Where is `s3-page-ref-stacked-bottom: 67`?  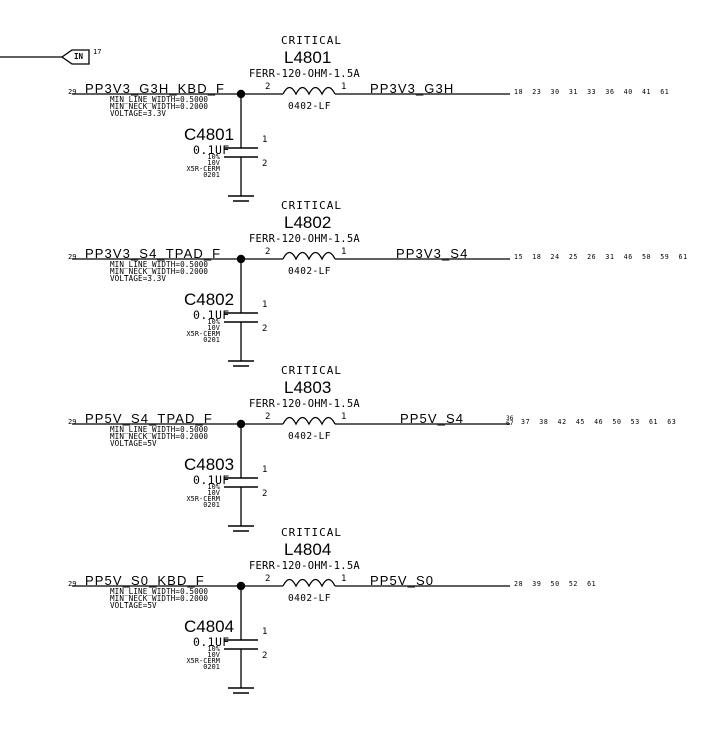 s3-page-ref-stacked-bottom: 67 is located at coordinates (510, 424).